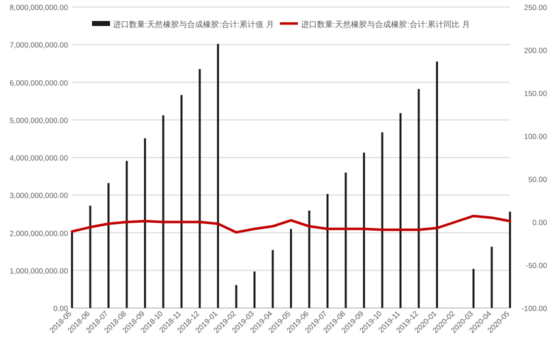  I want to click on legend-label: 进口数量:天然橡胶与合成橡胶:合计:累计同比 月, so click(385, 24).